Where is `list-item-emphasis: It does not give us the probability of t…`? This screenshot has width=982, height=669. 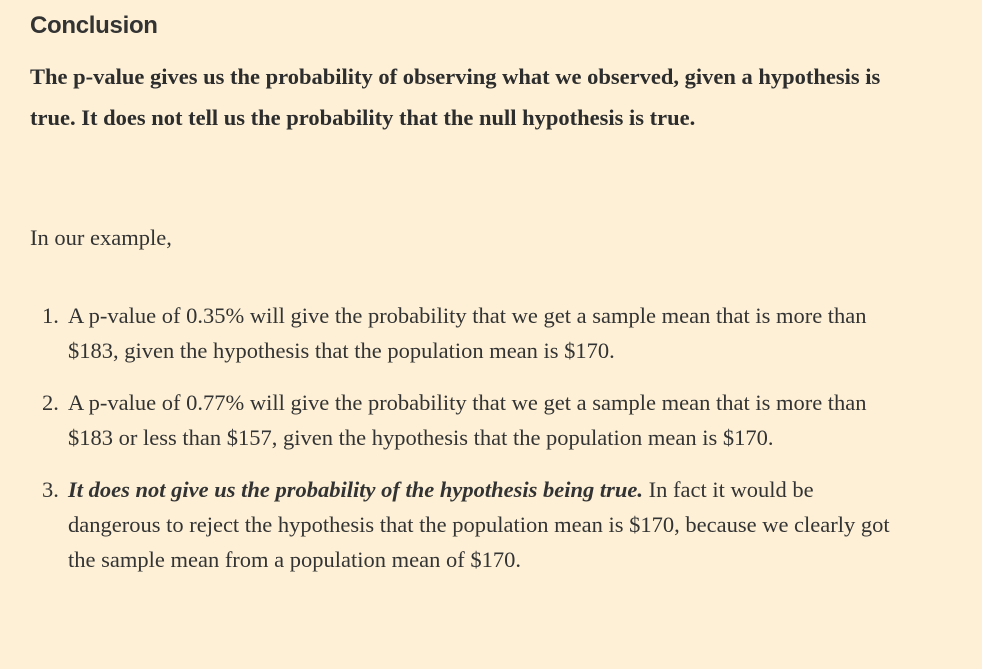 list-item-emphasis: It does not give us the probability of t… is located at coordinates (356, 489).